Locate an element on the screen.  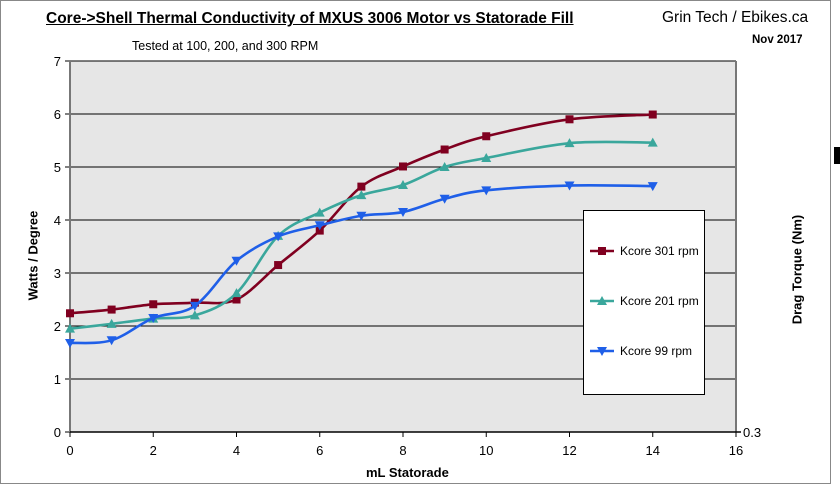
x-tick-label: 14 is located at coordinates (653, 450).